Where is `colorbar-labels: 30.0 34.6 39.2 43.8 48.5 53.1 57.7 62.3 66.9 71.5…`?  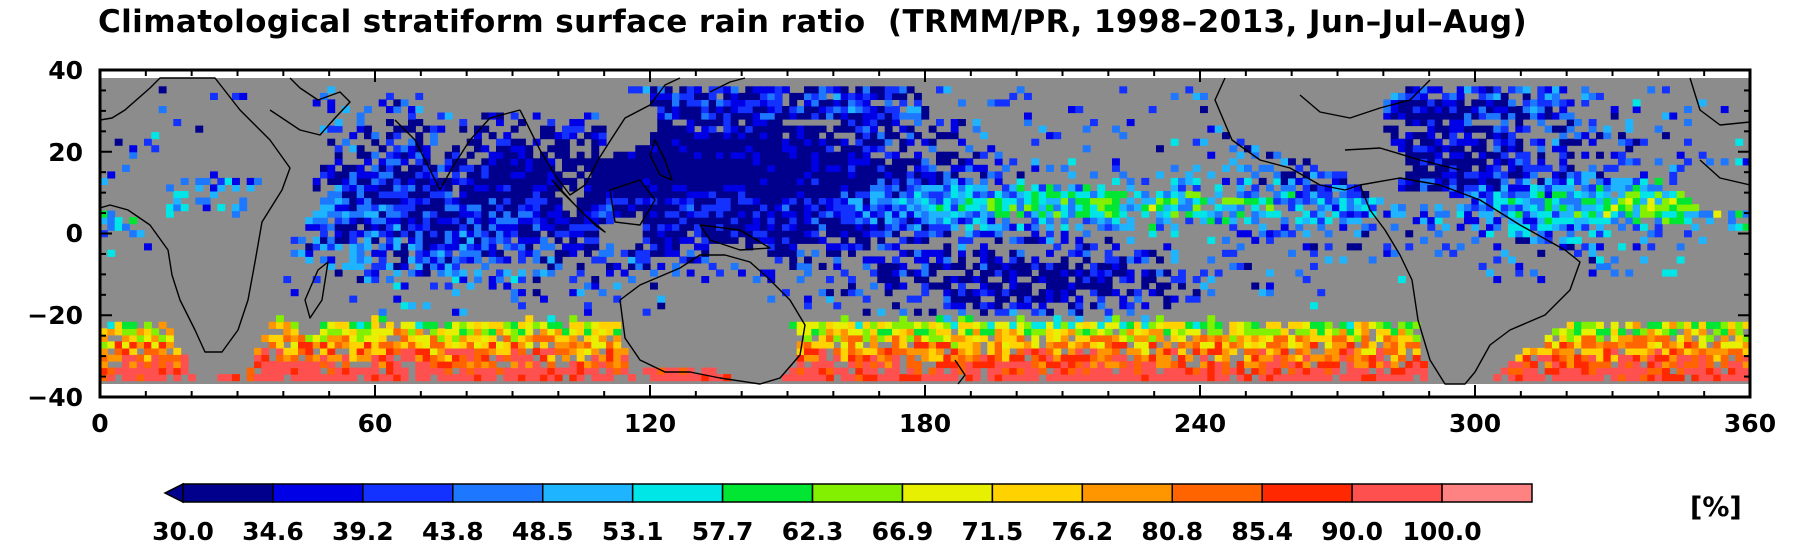
colorbar-labels: 30.0 34.6 39.2 43.8 48.5 53.1 57.7 62.3 66.9 71.5… is located at coordinates (816, 531).